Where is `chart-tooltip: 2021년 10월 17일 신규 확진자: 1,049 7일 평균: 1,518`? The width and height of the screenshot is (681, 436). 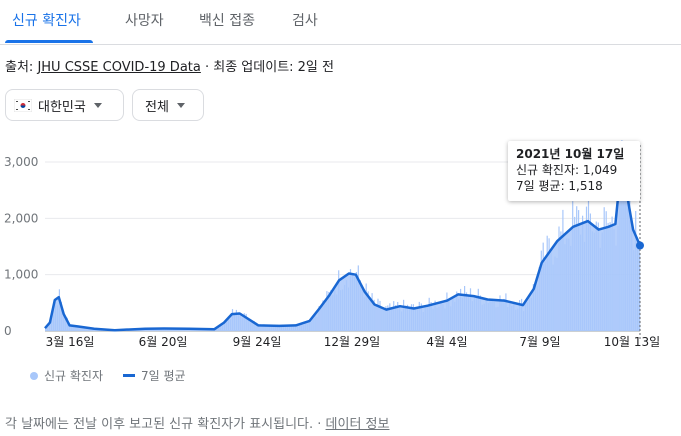
chart-tooltip: 2021년 10월 17일 신규 확진자: 1,049 7일 평균: 1,518 is located at coordinates (574, 171).